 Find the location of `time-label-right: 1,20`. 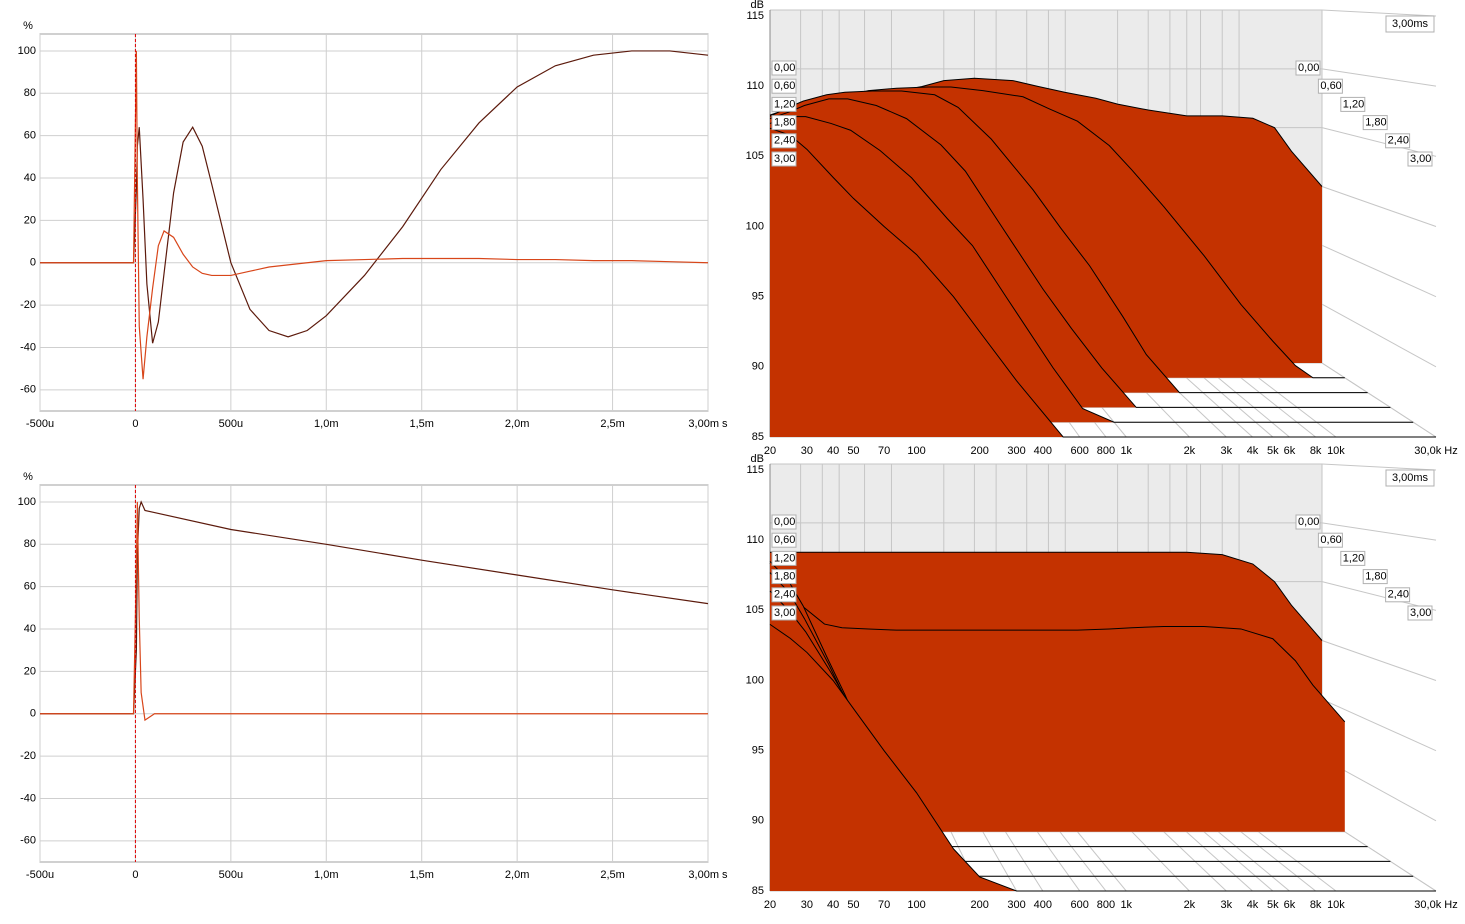

time-label-right: 1,20 is located at coordinates (1353, 558).